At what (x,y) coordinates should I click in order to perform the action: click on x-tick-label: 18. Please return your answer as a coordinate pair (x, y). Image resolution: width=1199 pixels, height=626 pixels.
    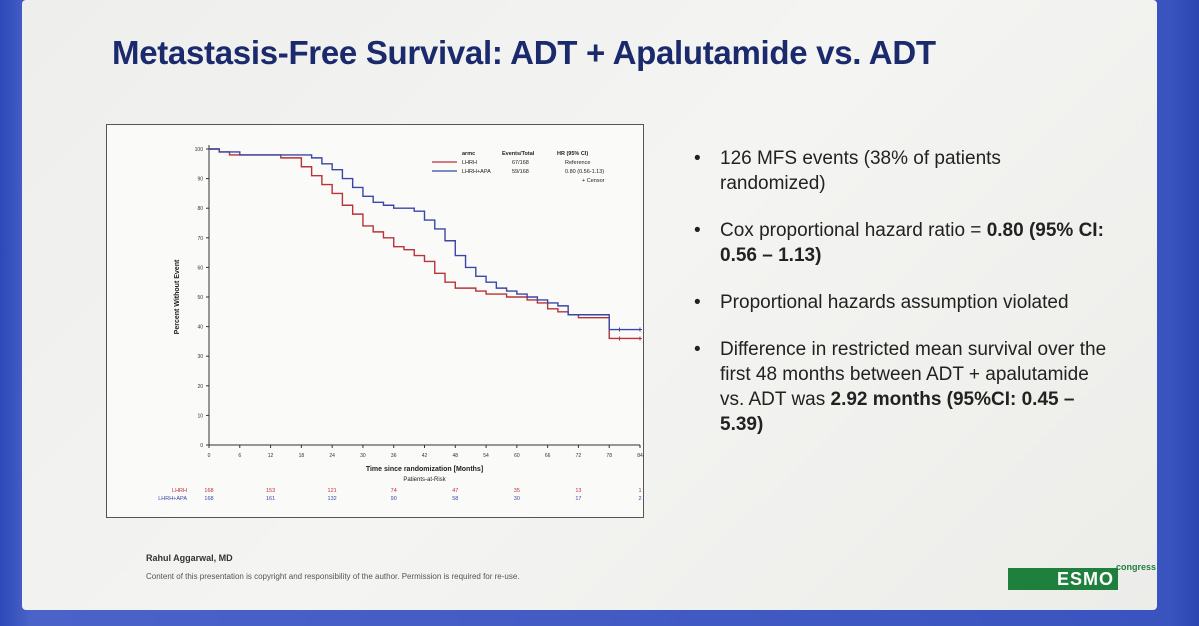
    Looking at the image, I should click on (302, 456).